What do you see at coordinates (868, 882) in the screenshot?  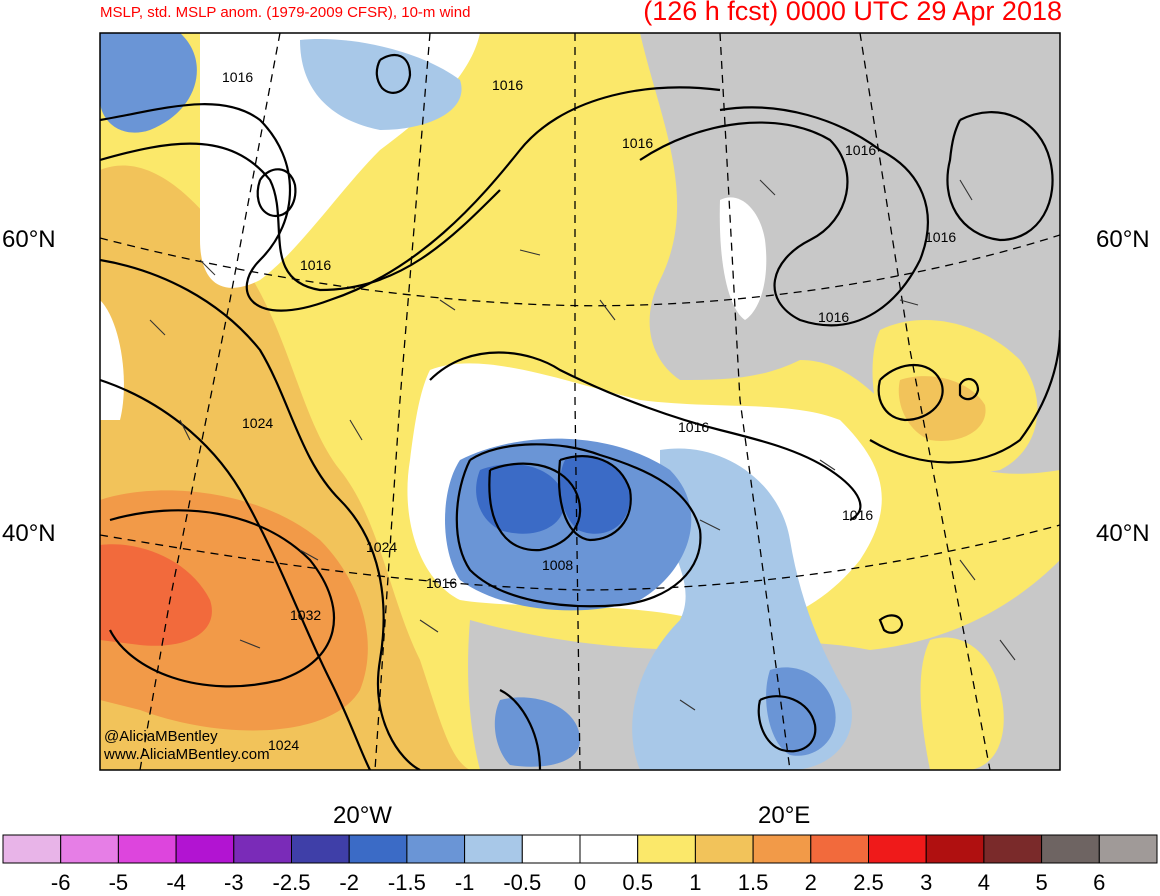 I see `colorbar-tick-label: 2.5` at bounding box center [868, 882].